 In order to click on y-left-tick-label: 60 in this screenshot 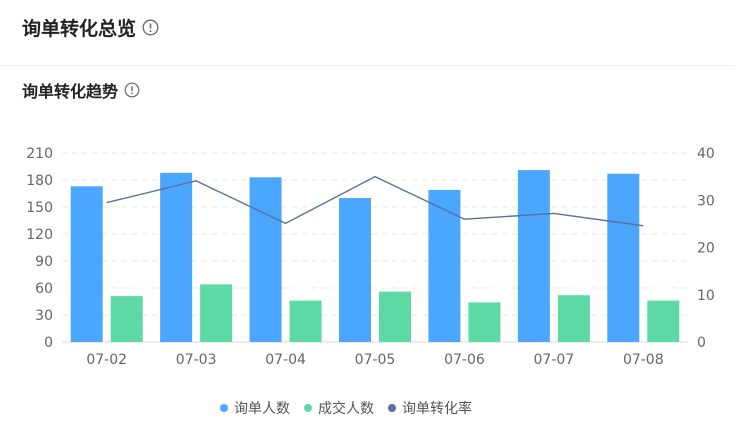, I will do `click(44, 289)`.